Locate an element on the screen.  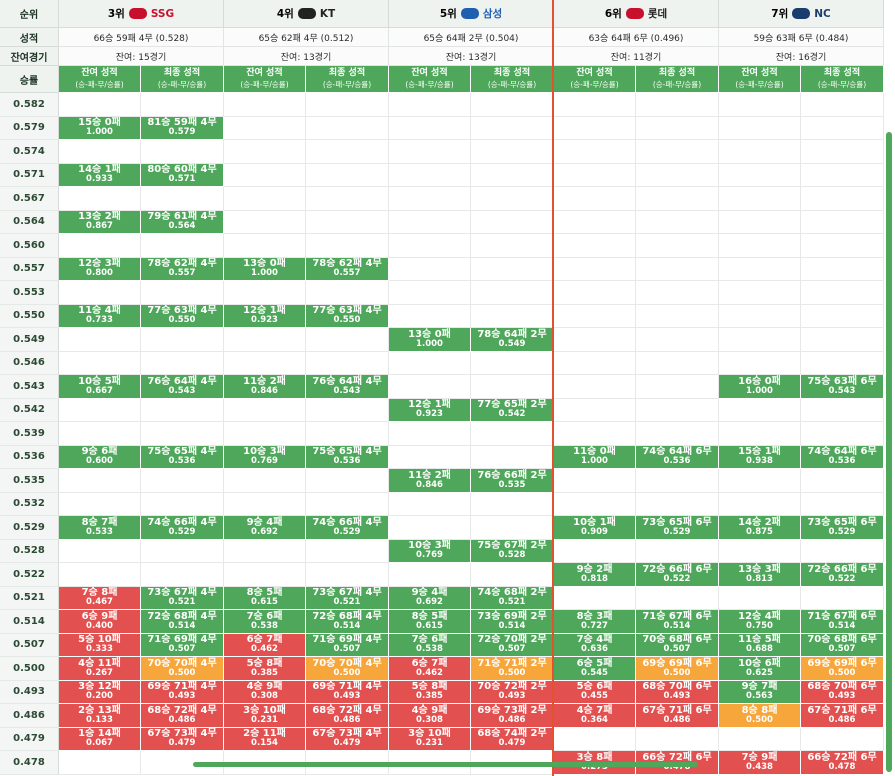
remaining-record-cell: 12승 3패 0.800 is located at coordinates (100, 269).